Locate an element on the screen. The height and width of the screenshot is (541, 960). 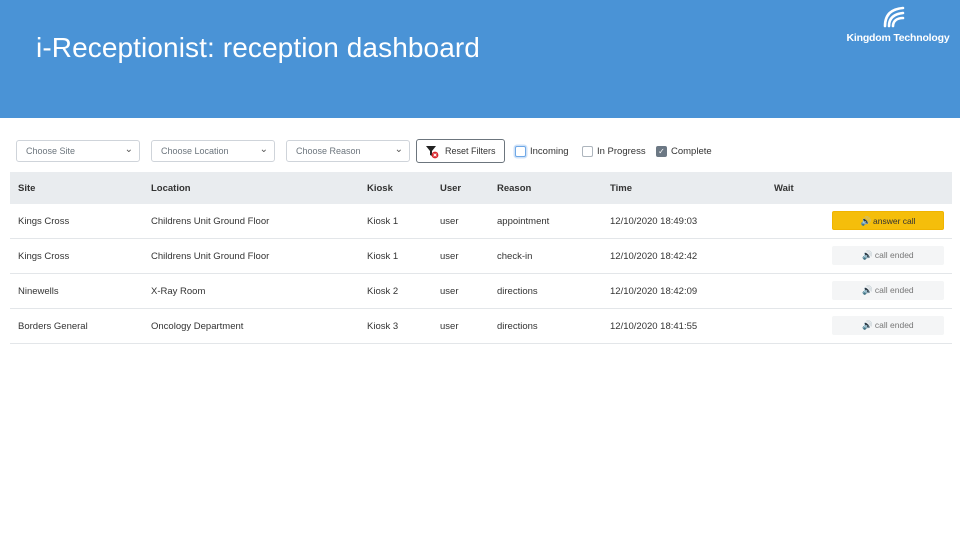
cell-time: 12/10/2020 18:49:03 is located at coordinates (654, 221).